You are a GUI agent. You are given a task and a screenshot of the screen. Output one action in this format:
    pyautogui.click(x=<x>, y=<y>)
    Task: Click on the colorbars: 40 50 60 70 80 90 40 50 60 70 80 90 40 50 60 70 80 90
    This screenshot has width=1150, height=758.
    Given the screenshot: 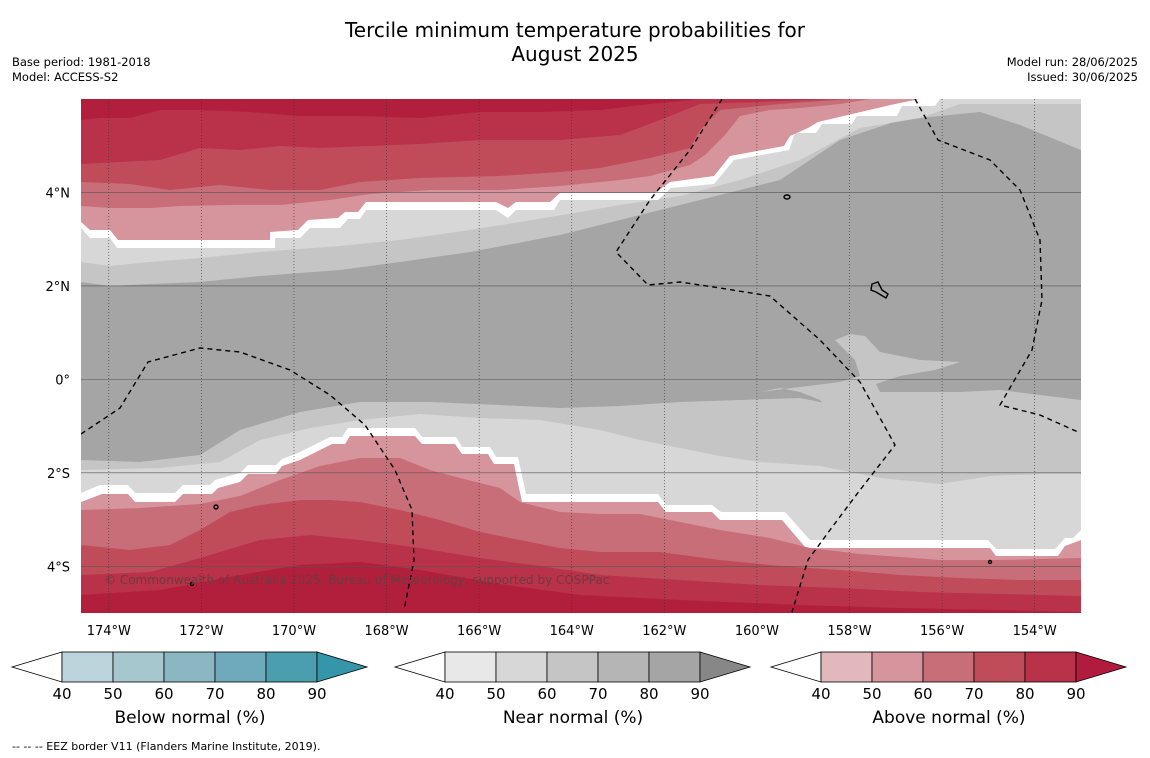 What is the action you would take?
    pyautogui.click(x=569, y=677)
    